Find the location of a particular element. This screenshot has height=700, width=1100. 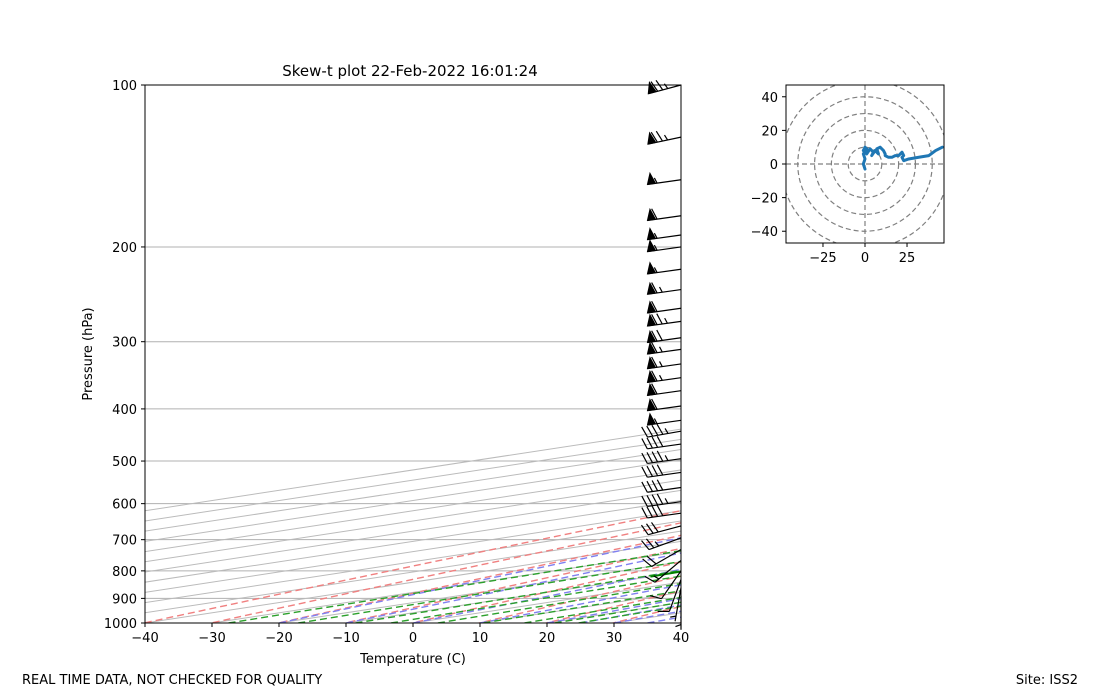

skewt-x-axis-label: Temperature (C) is located at coordinates (412, 659).